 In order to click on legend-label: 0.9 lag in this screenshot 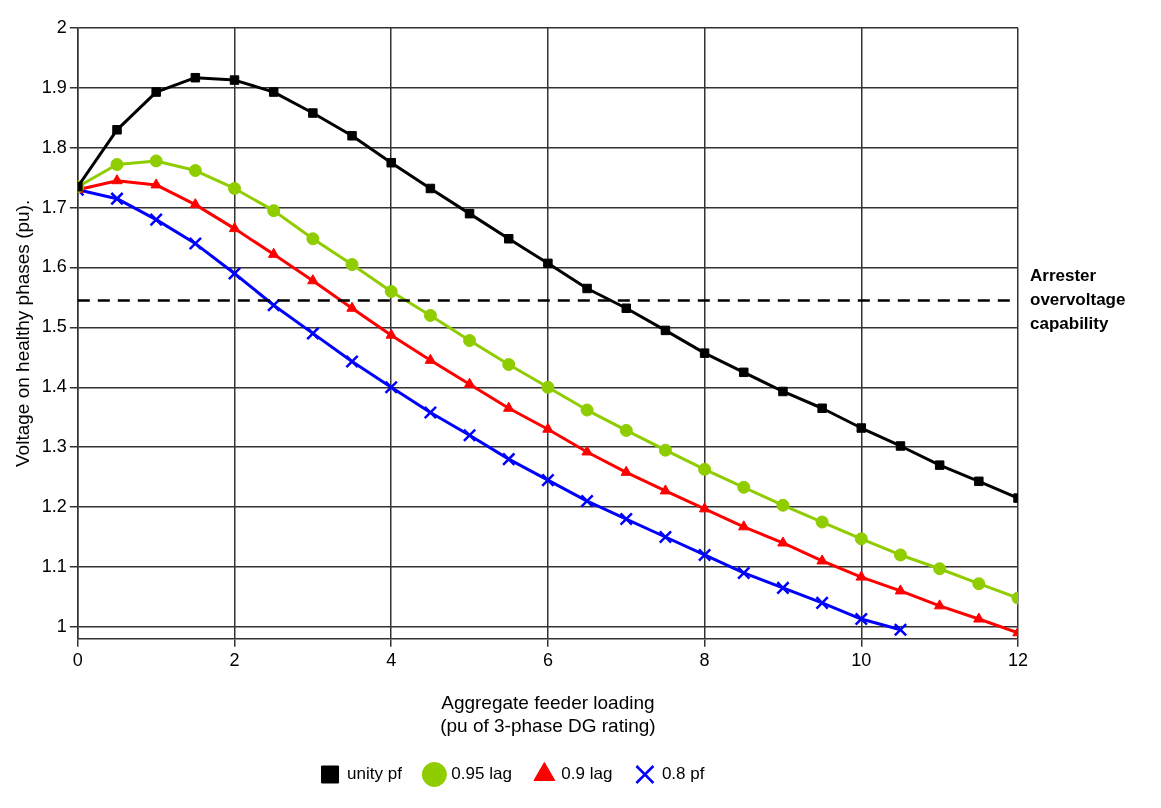, I will do `click(587, 774)`.